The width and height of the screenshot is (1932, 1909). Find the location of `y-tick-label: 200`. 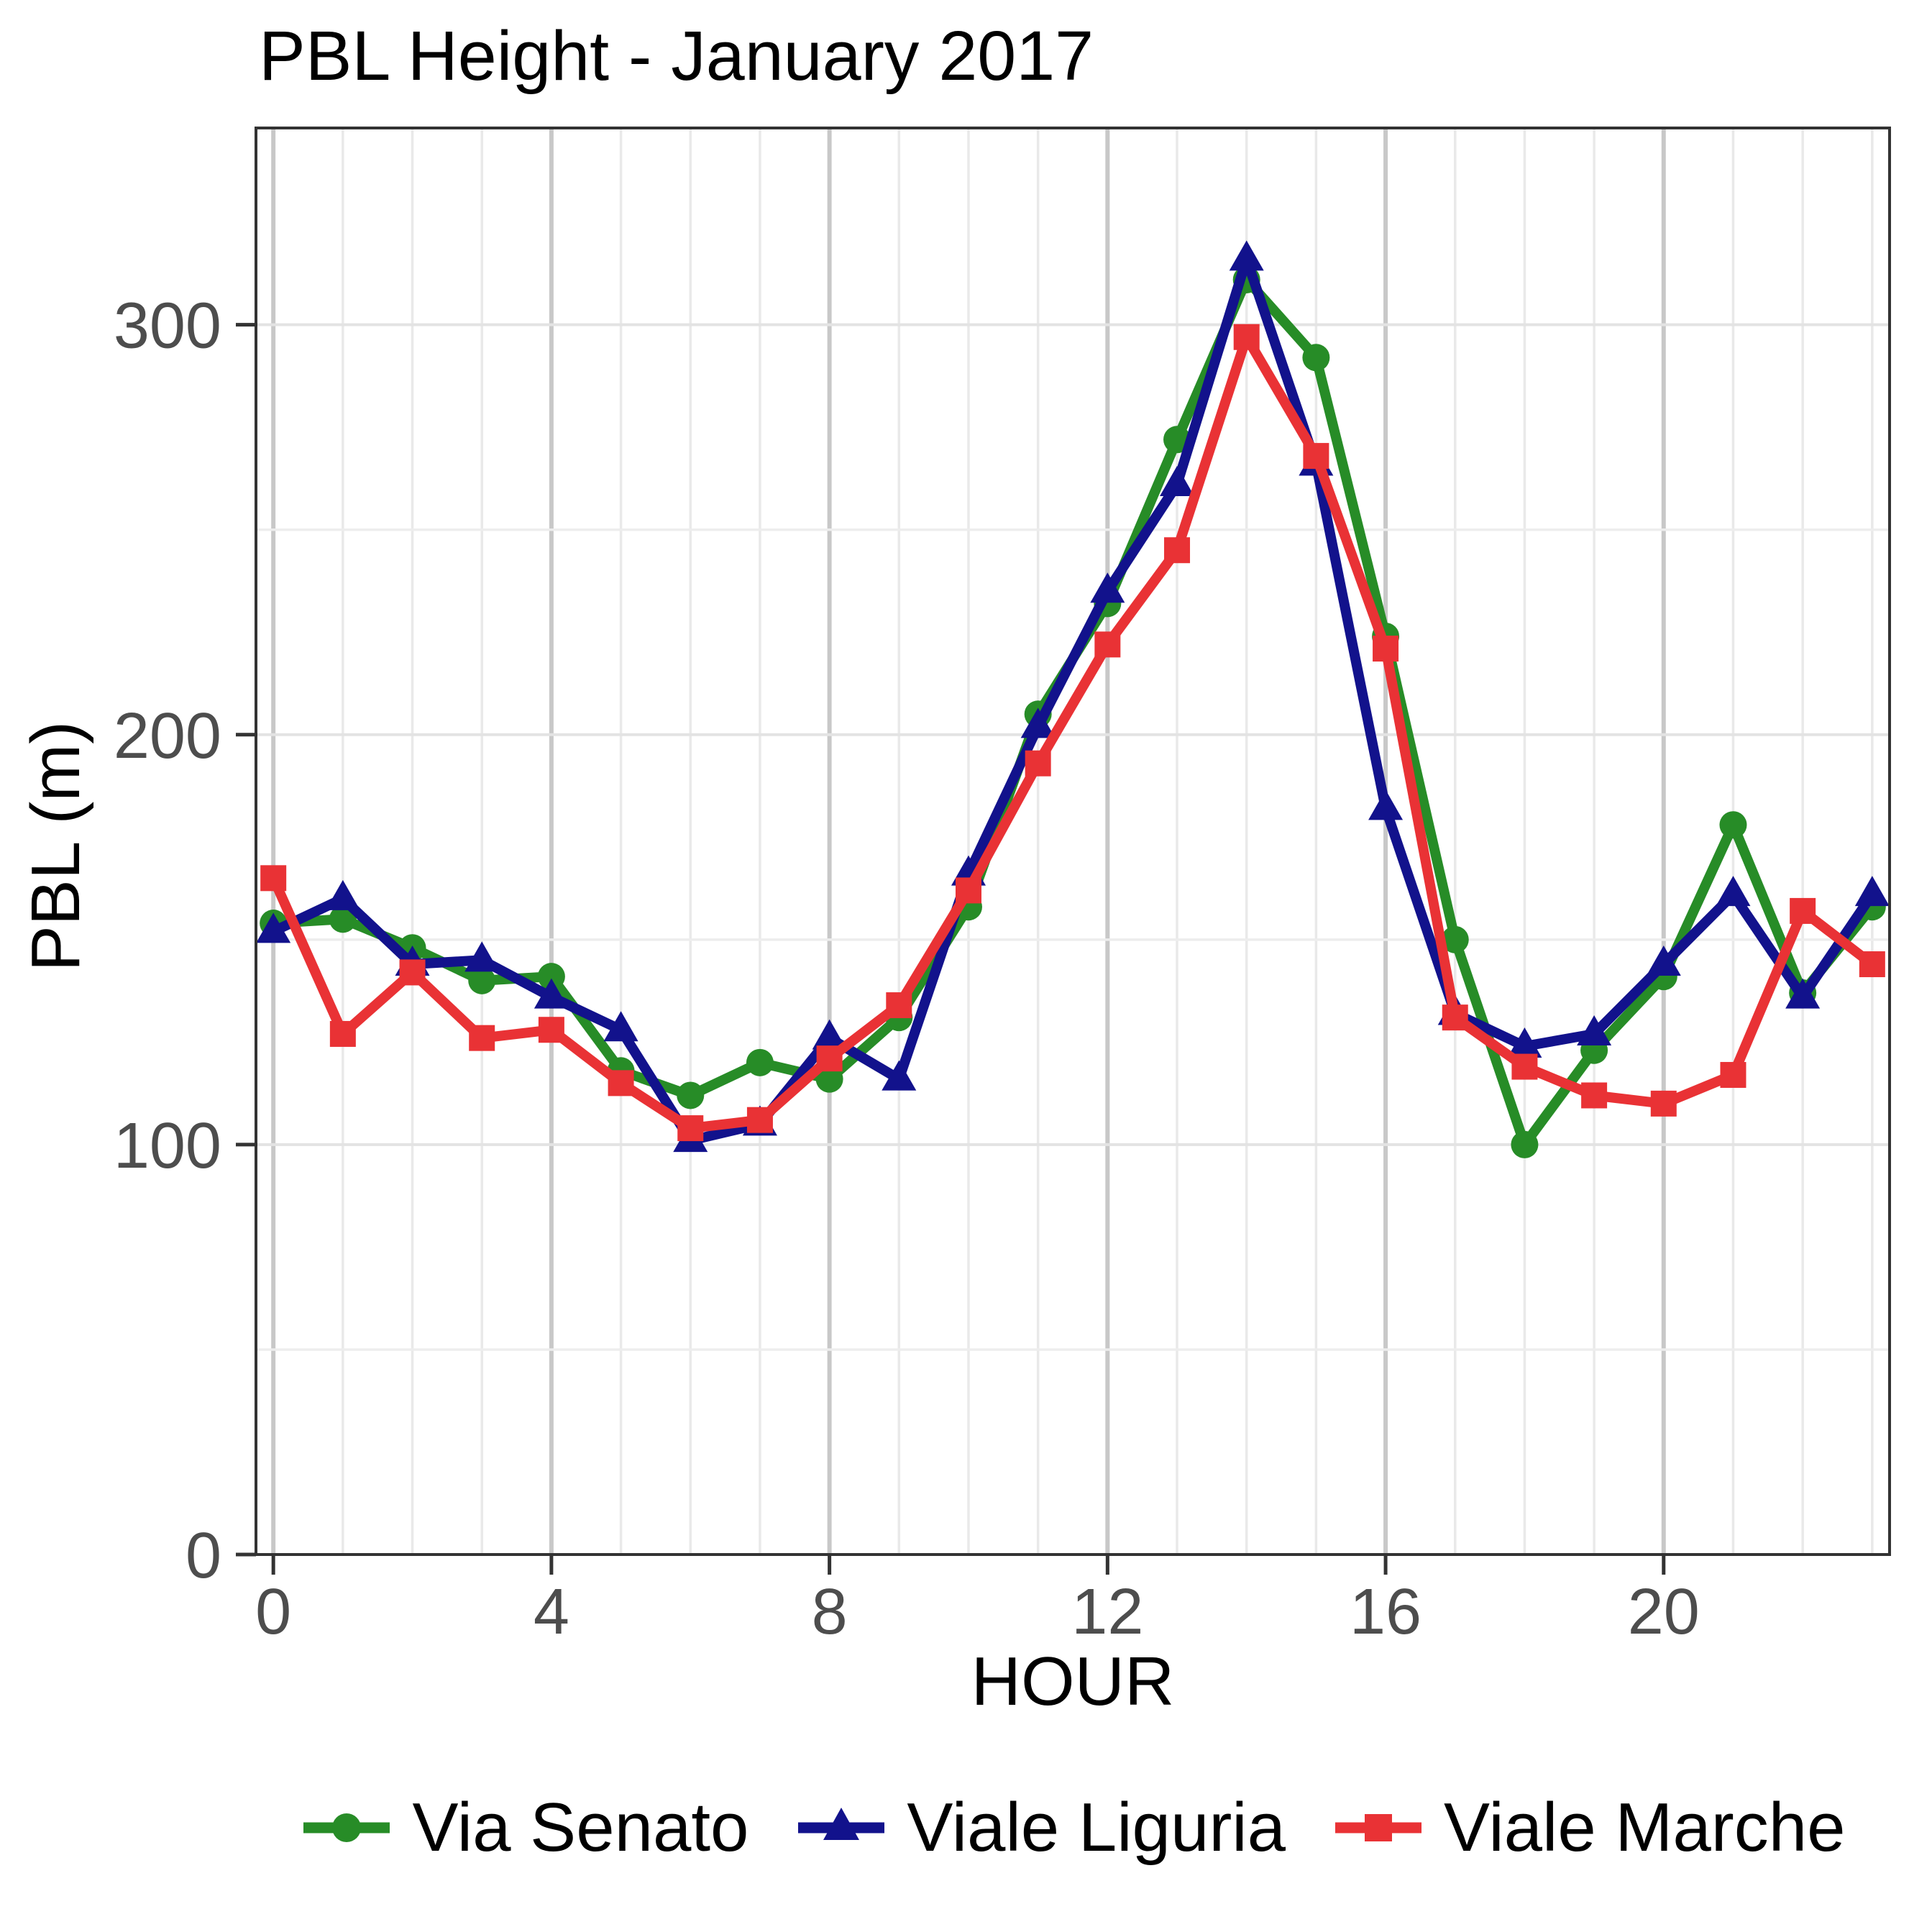

y-tick-label: 200 is located at coordinates (167, 736).